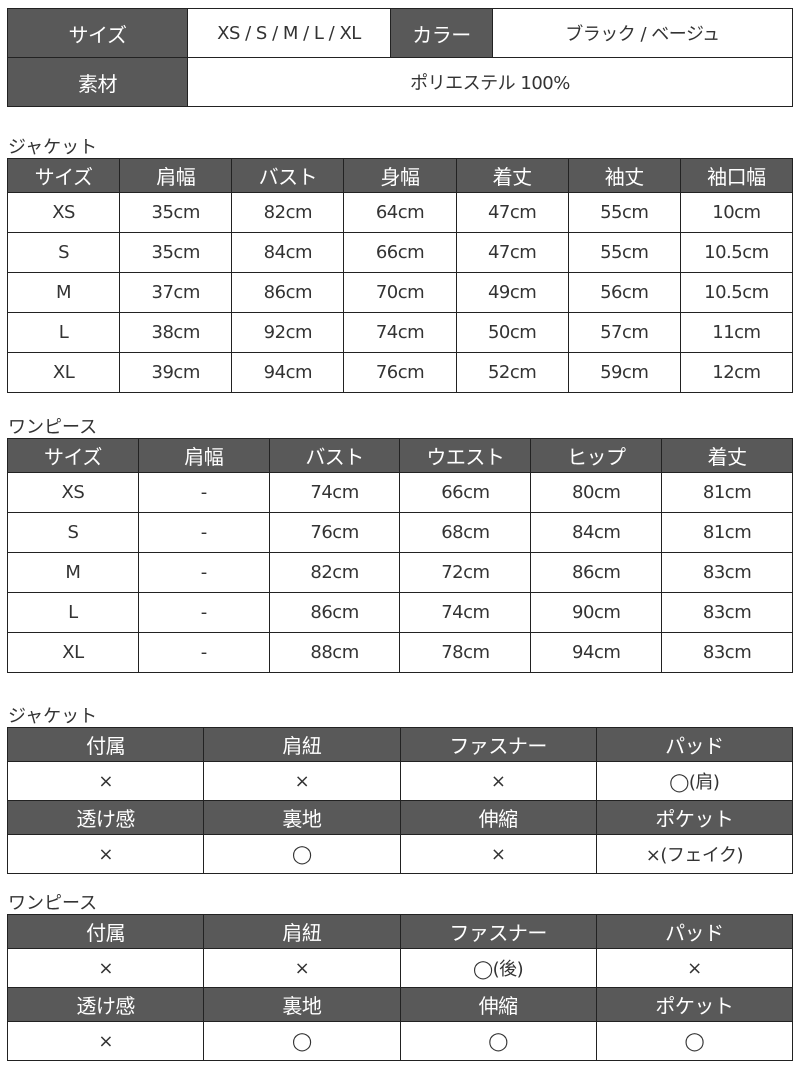 This screenshot has width=800, height=1067. I want to click on table-cell: 90cm, so click(596, 612).